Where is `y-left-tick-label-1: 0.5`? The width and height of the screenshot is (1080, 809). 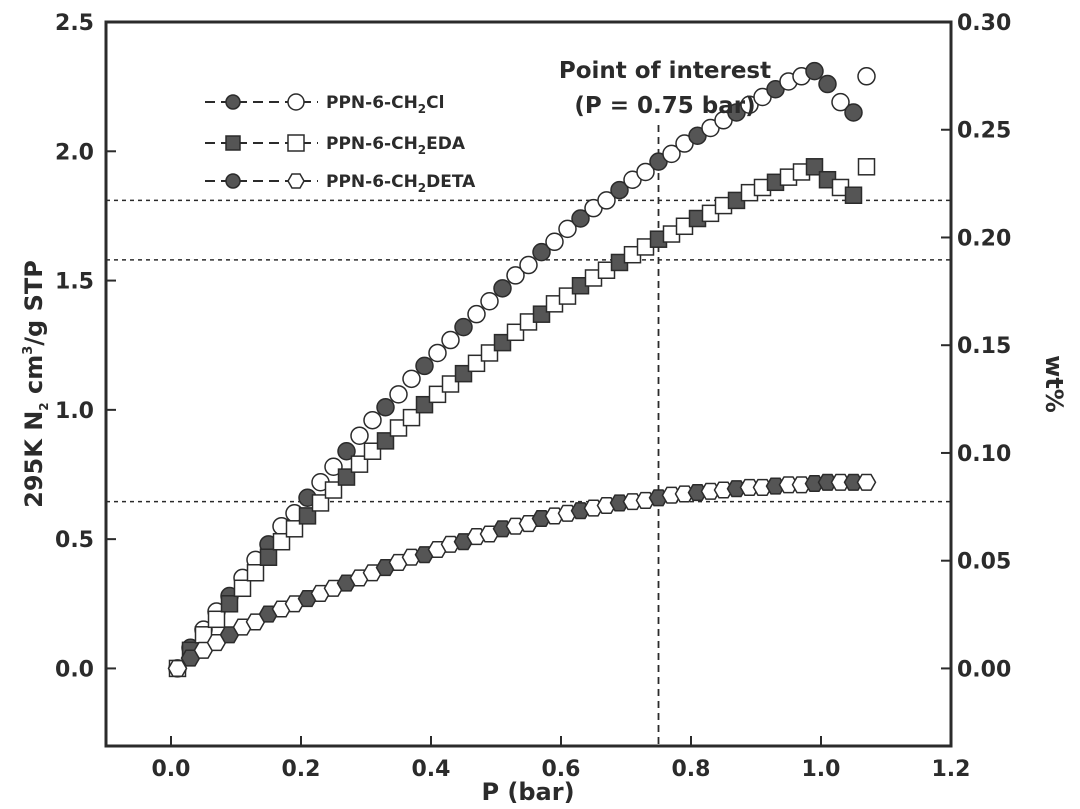
y-left-tick-label-1: 0.5 is located at coordinates (74, 540).